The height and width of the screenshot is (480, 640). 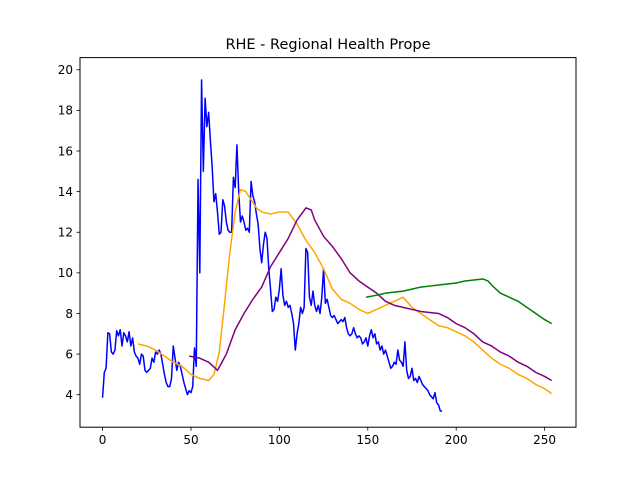 What do you see at coordinates (544, 440) in the screenshot?
I see `x-tick-label: 250` at bounding box center [544, 440].